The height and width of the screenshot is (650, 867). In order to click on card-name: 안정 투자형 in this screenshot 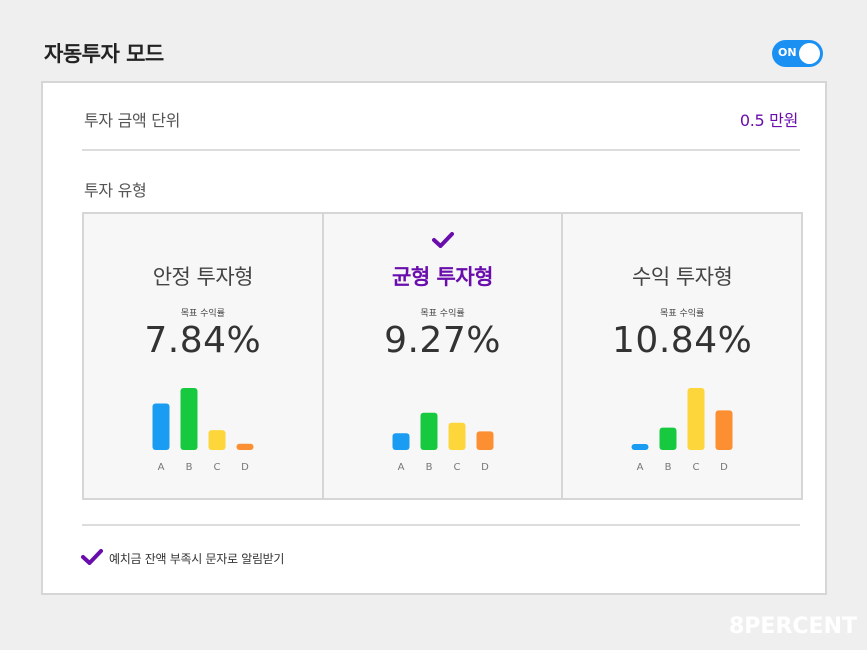, I will do `click(203, 277)`.